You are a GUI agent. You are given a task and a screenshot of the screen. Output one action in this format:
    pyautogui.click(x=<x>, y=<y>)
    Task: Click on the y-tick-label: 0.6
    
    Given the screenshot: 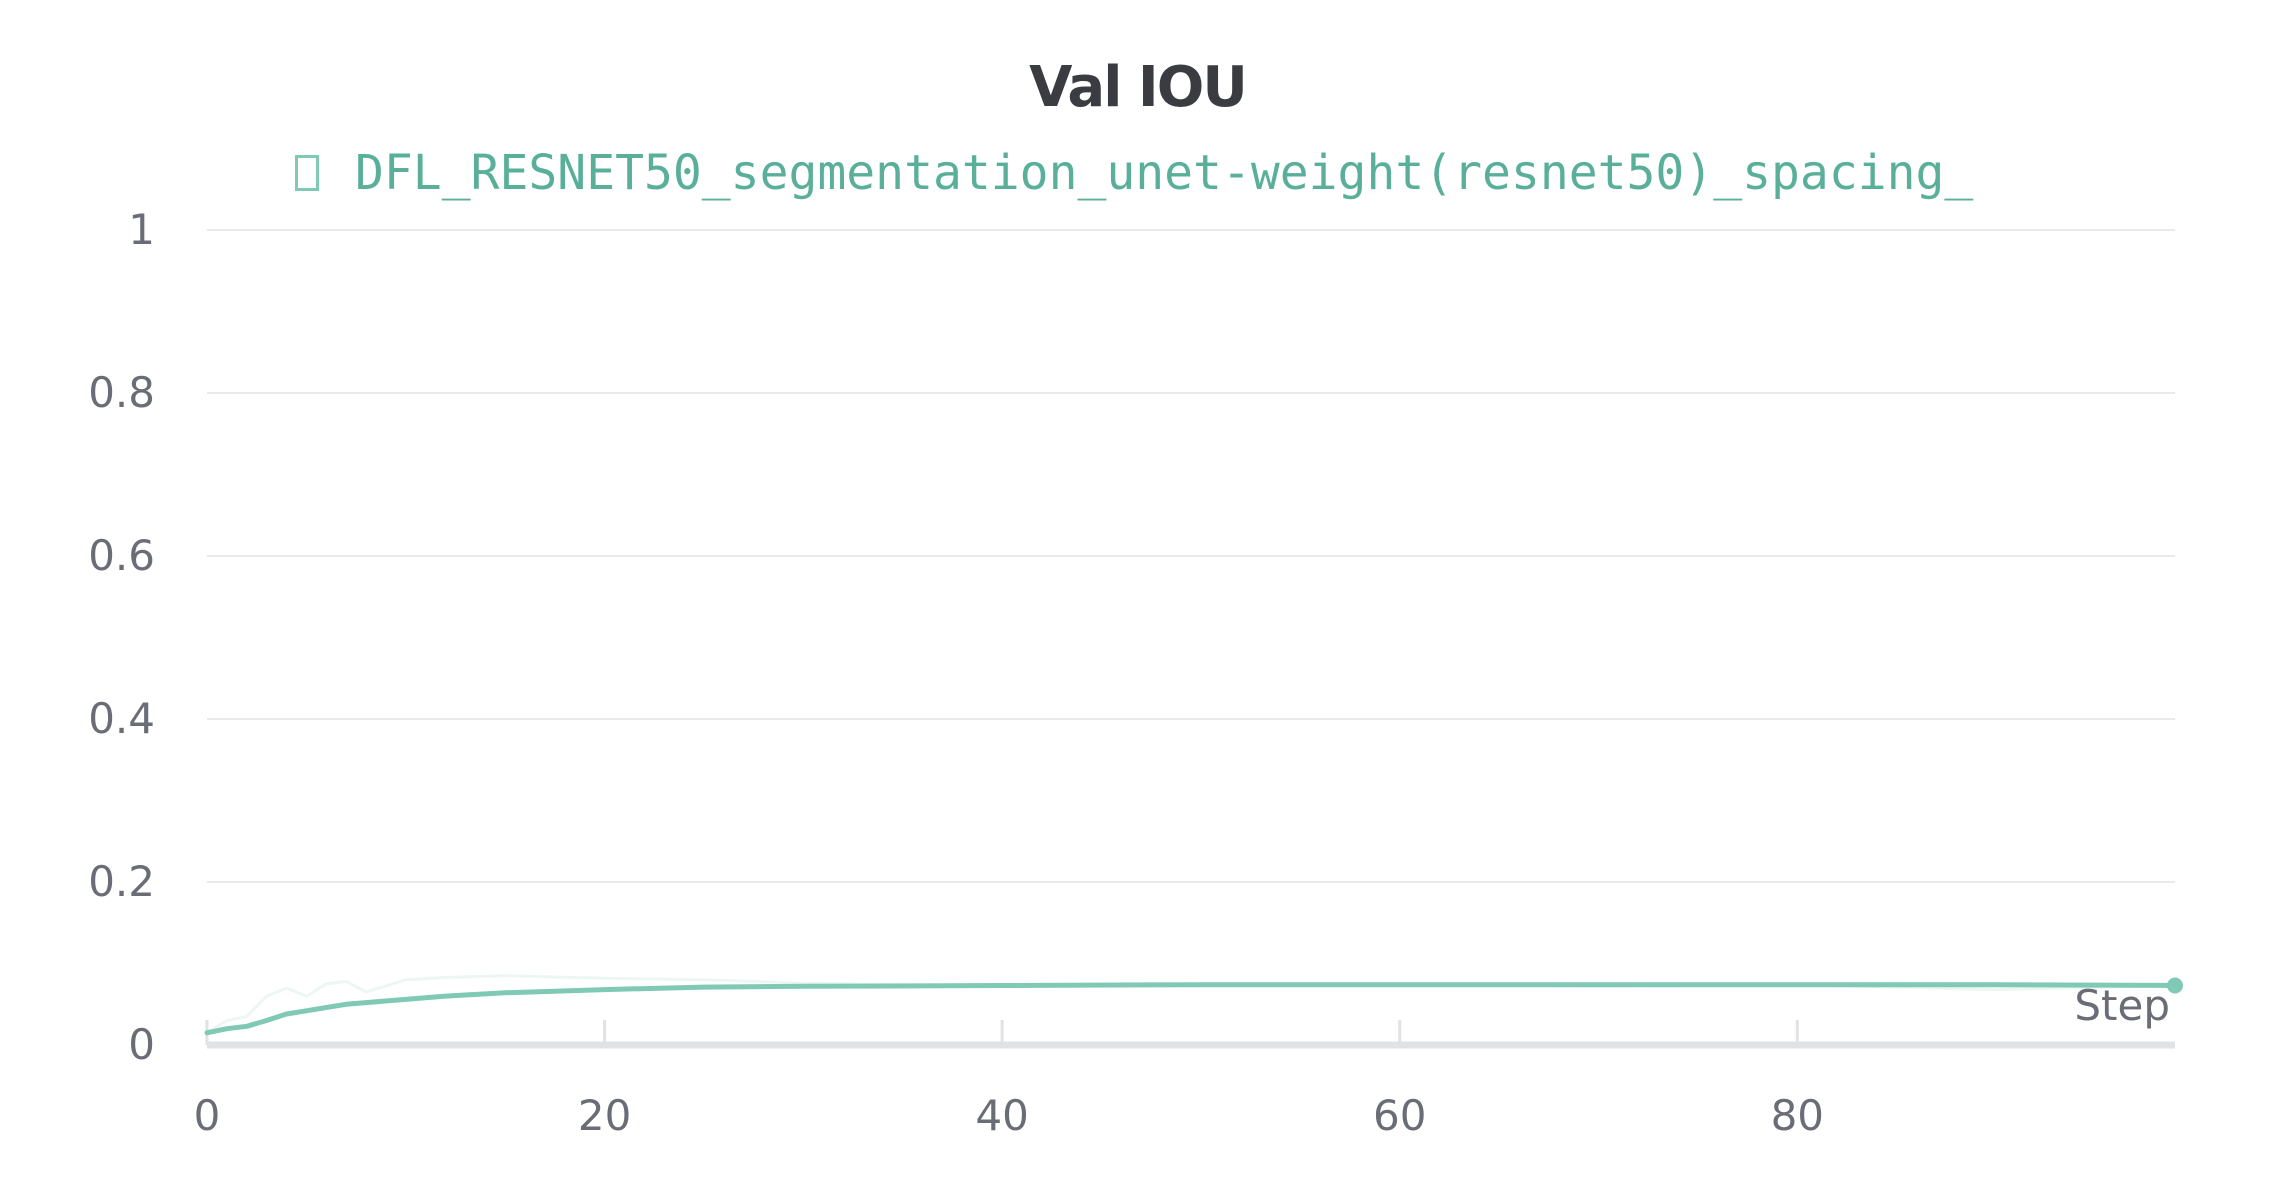 What is the action you would take?
    pyautogui.click(x=121, y=555)
    